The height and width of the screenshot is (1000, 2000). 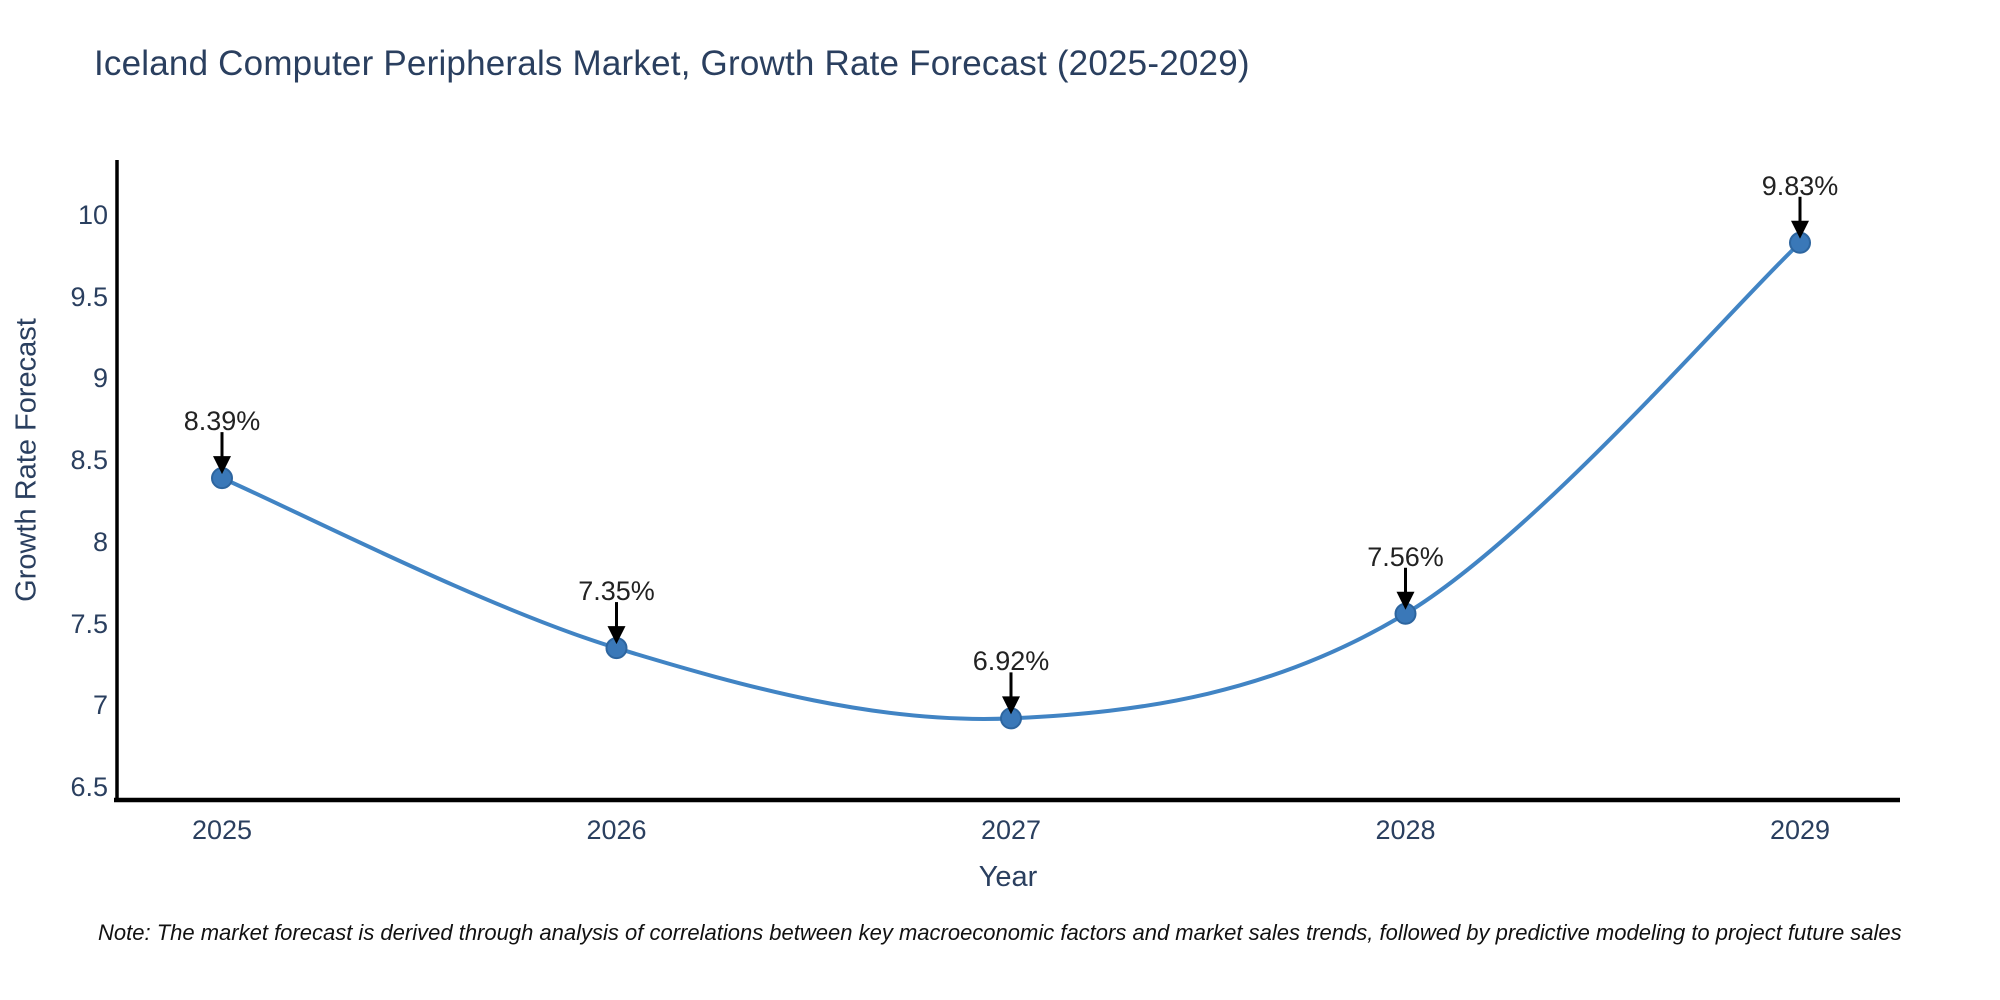 I want to click on point-annotation-label: 7.35%, so click(x=616, y=591).